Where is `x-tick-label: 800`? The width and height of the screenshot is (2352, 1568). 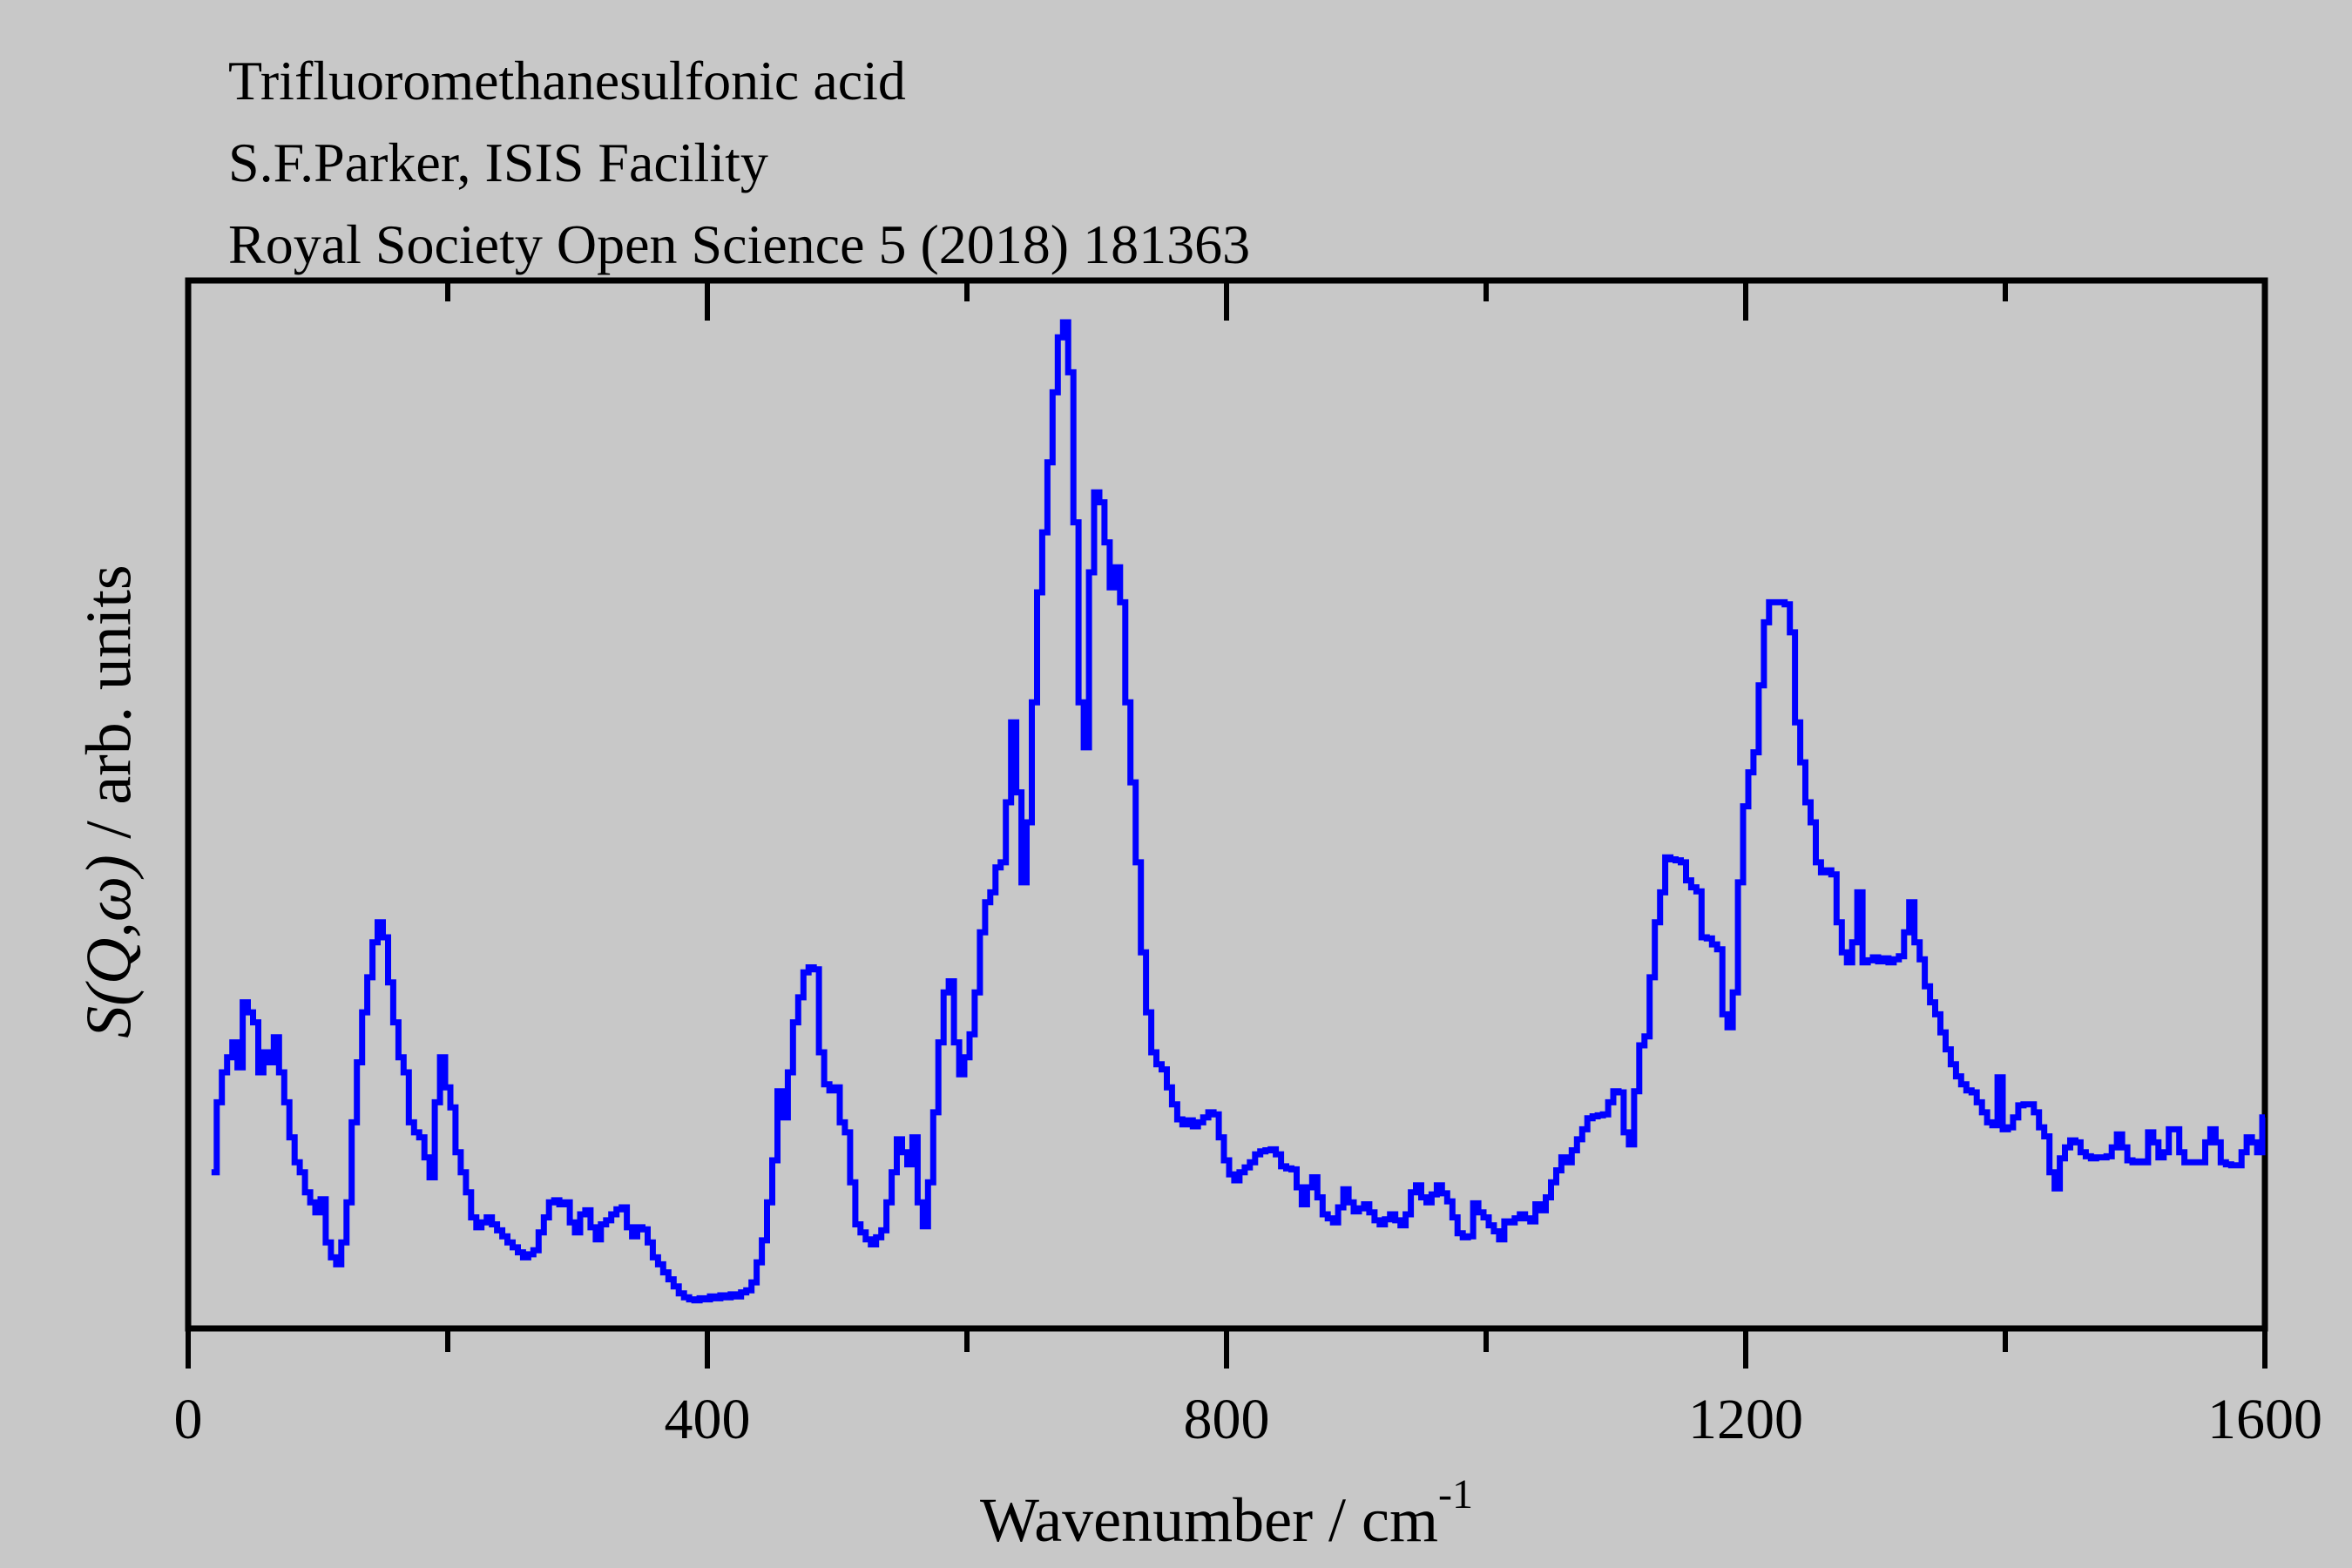 x-tick-label: 800 is located at coordinates (1226, 1419).